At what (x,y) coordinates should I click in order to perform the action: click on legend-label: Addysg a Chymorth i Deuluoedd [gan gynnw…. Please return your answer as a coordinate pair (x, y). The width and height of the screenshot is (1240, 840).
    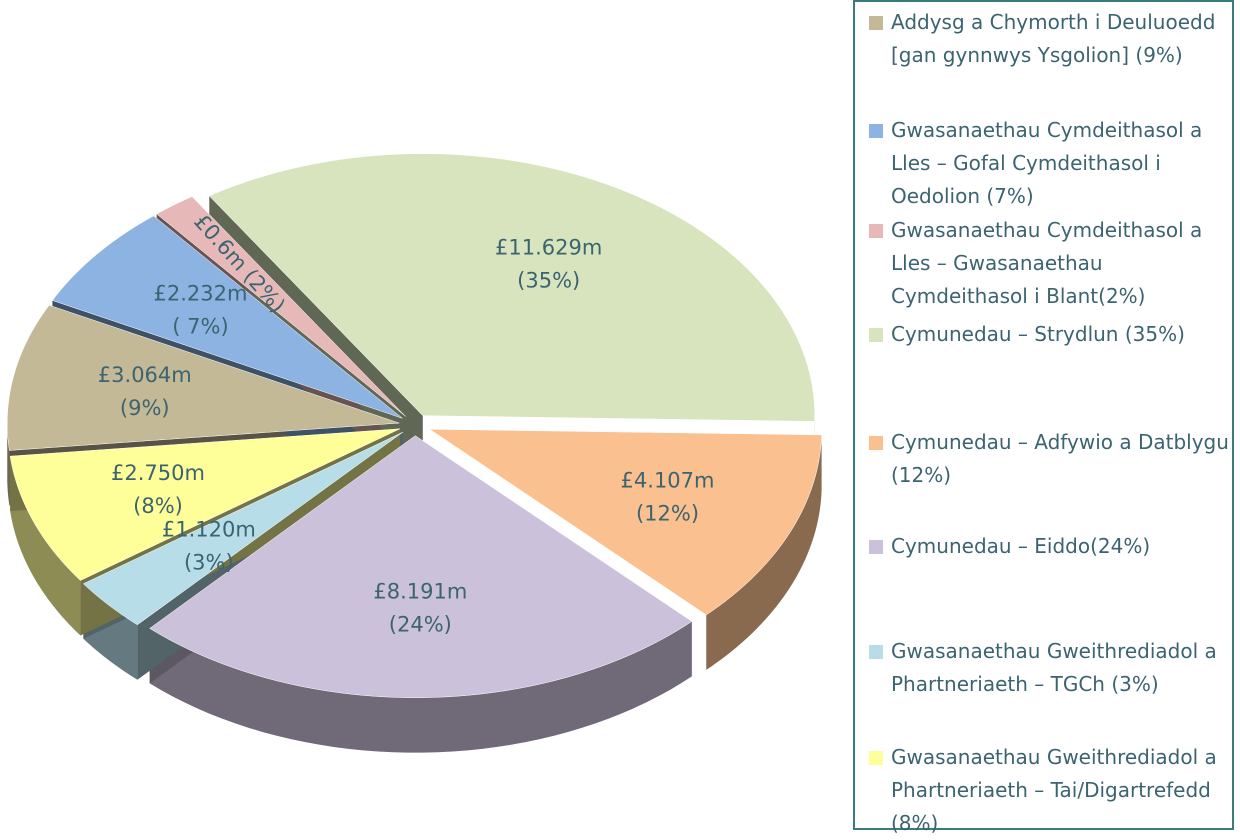
    Looking at the image, I should click on (1053, 38).